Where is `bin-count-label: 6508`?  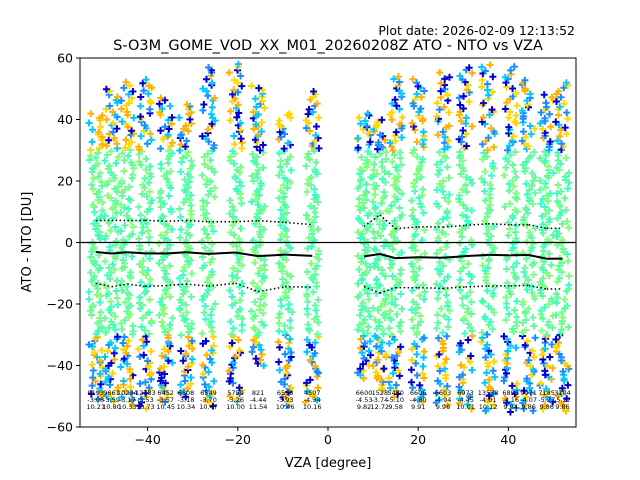 bin-count-label: 6508 is located at coordinates (186, 393).